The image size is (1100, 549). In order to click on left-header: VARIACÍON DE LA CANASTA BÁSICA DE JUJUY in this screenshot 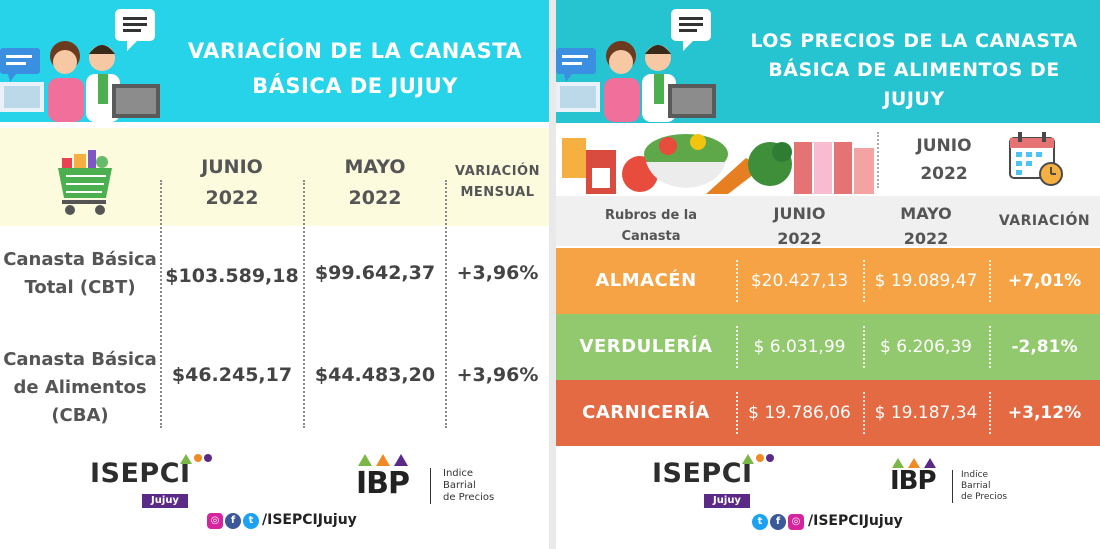, I will do `click(274, 61)`.